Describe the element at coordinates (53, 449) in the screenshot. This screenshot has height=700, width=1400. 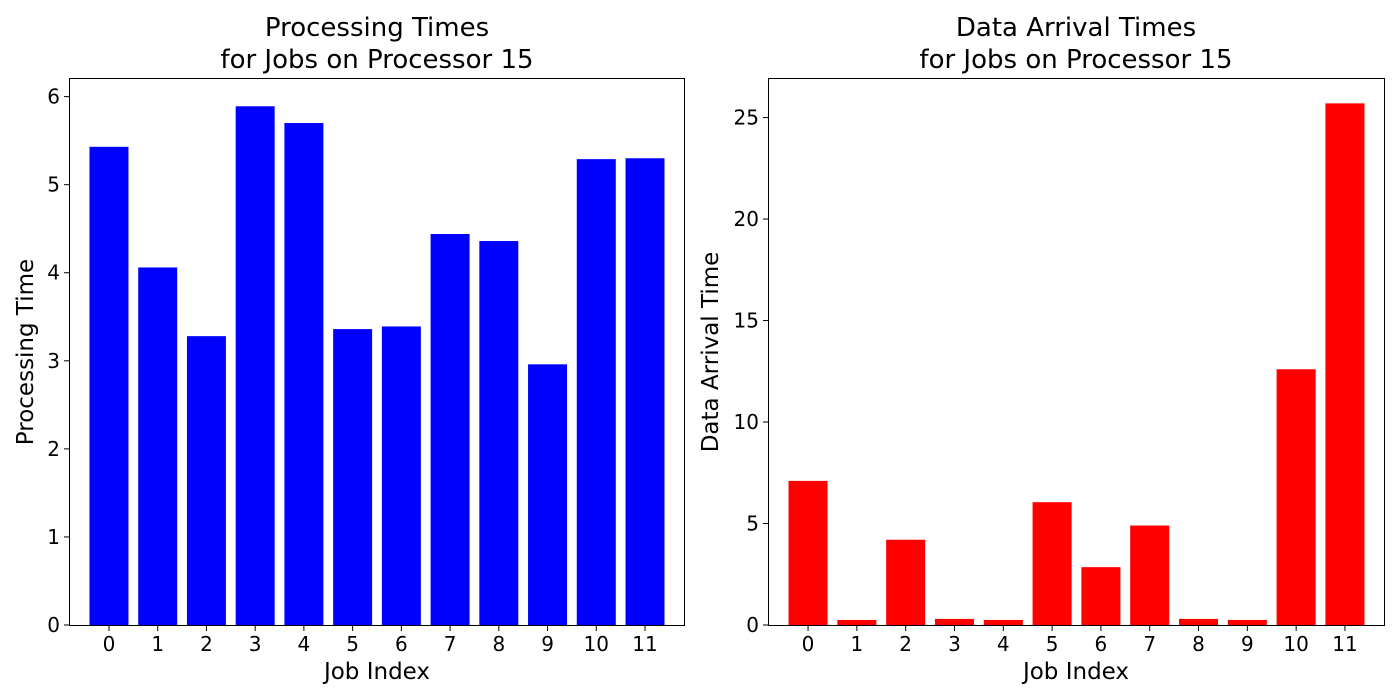
I see `y-tick-label: 2` at that location.